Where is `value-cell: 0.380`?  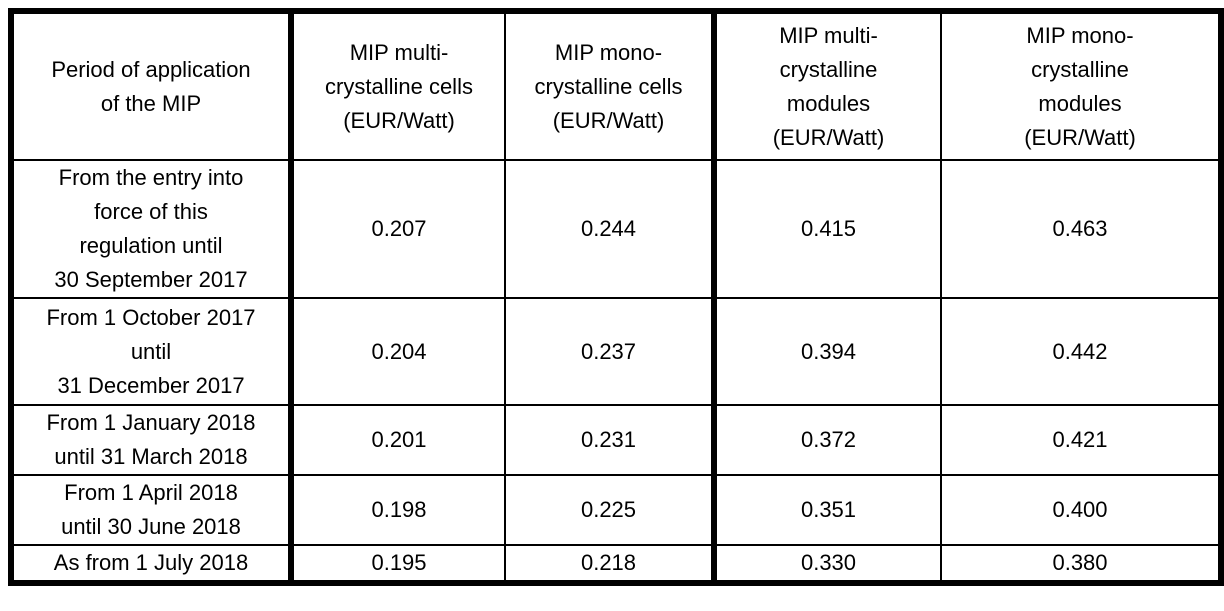 value-cell: 0.380 is located at coordinates (1081, 564).